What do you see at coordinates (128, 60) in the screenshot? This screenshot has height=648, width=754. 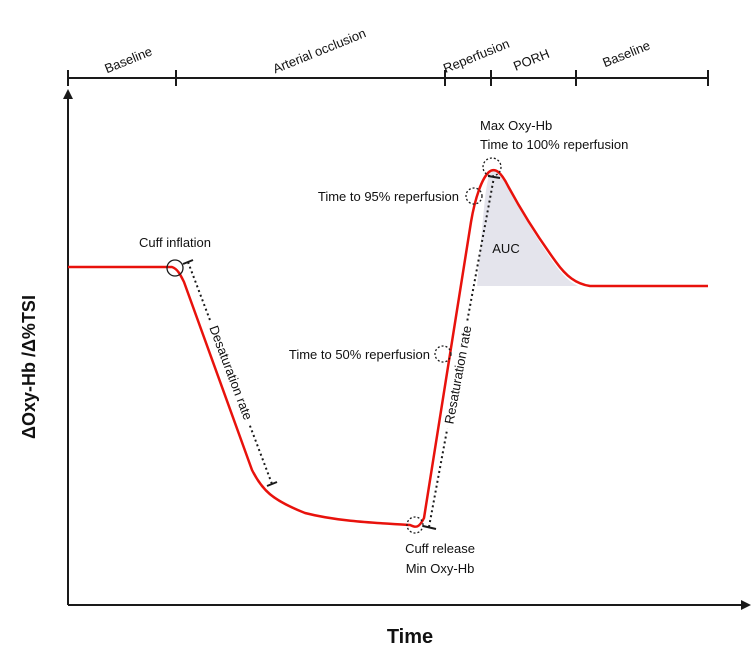 I see `phase-label-baseline-1: Baseline` at bounding box center [128, 60].